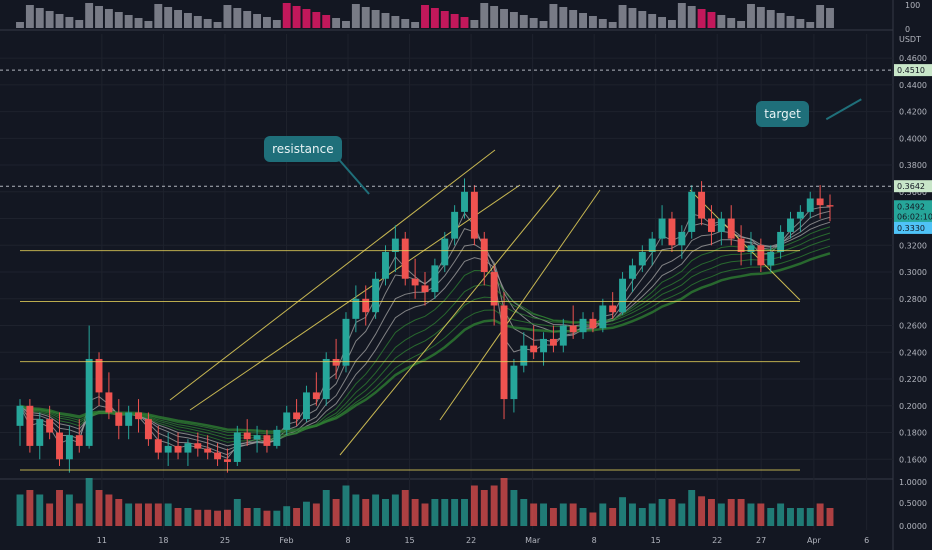 The image size is (932, 550). Describe the element at coordinates (913, 433) in the screenshot. I see `price-tick-label: 0.1800` at that location.